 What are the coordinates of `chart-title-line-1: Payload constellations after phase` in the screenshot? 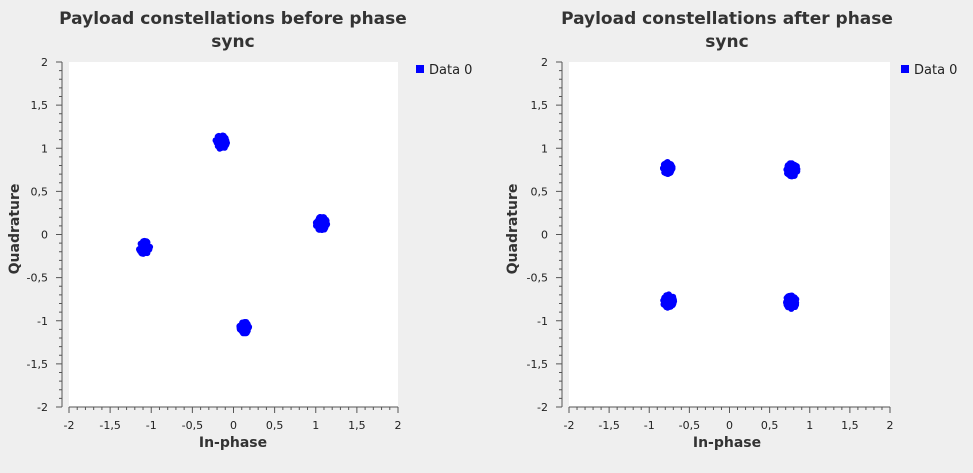 It's located at (727, 19).